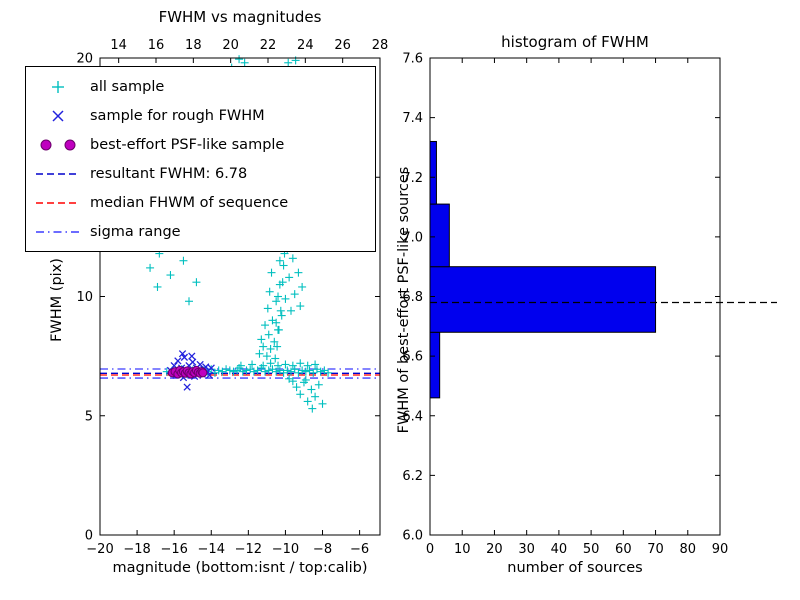  I want to click on svg-text: −18, so click(136, 549).